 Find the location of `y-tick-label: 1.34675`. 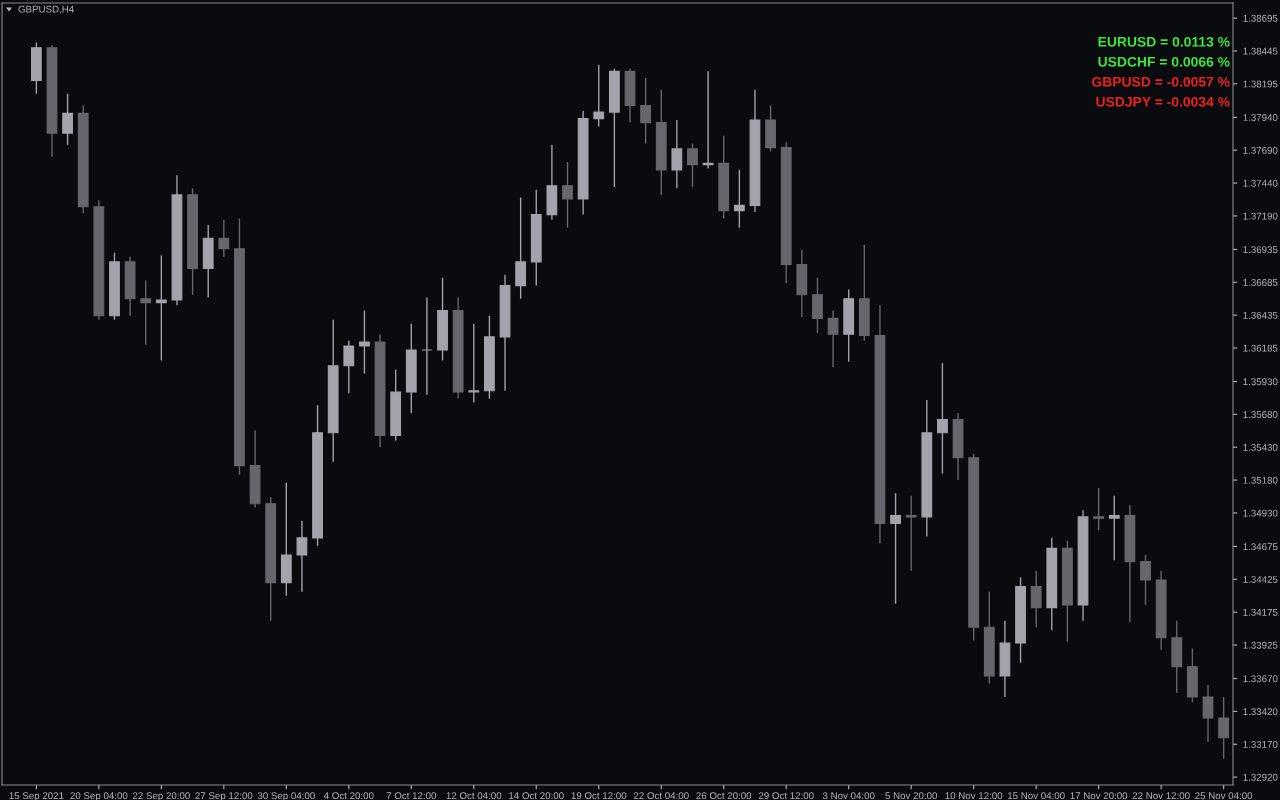

y-tick-label: 1.34675 is located at coordinates (1260, 547).